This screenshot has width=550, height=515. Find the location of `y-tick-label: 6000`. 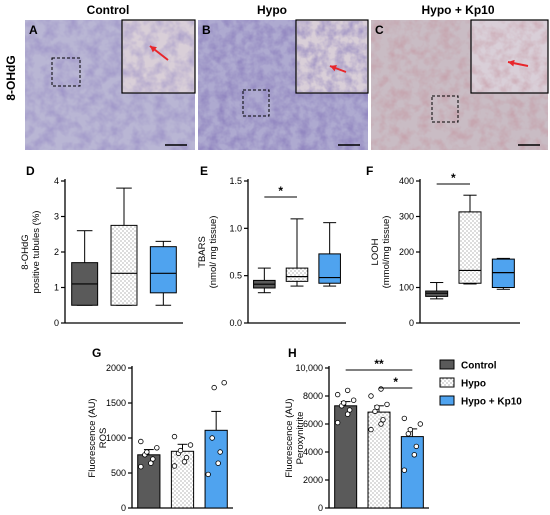

y-tick-label: 6000 is located at coordinates (313, 424).